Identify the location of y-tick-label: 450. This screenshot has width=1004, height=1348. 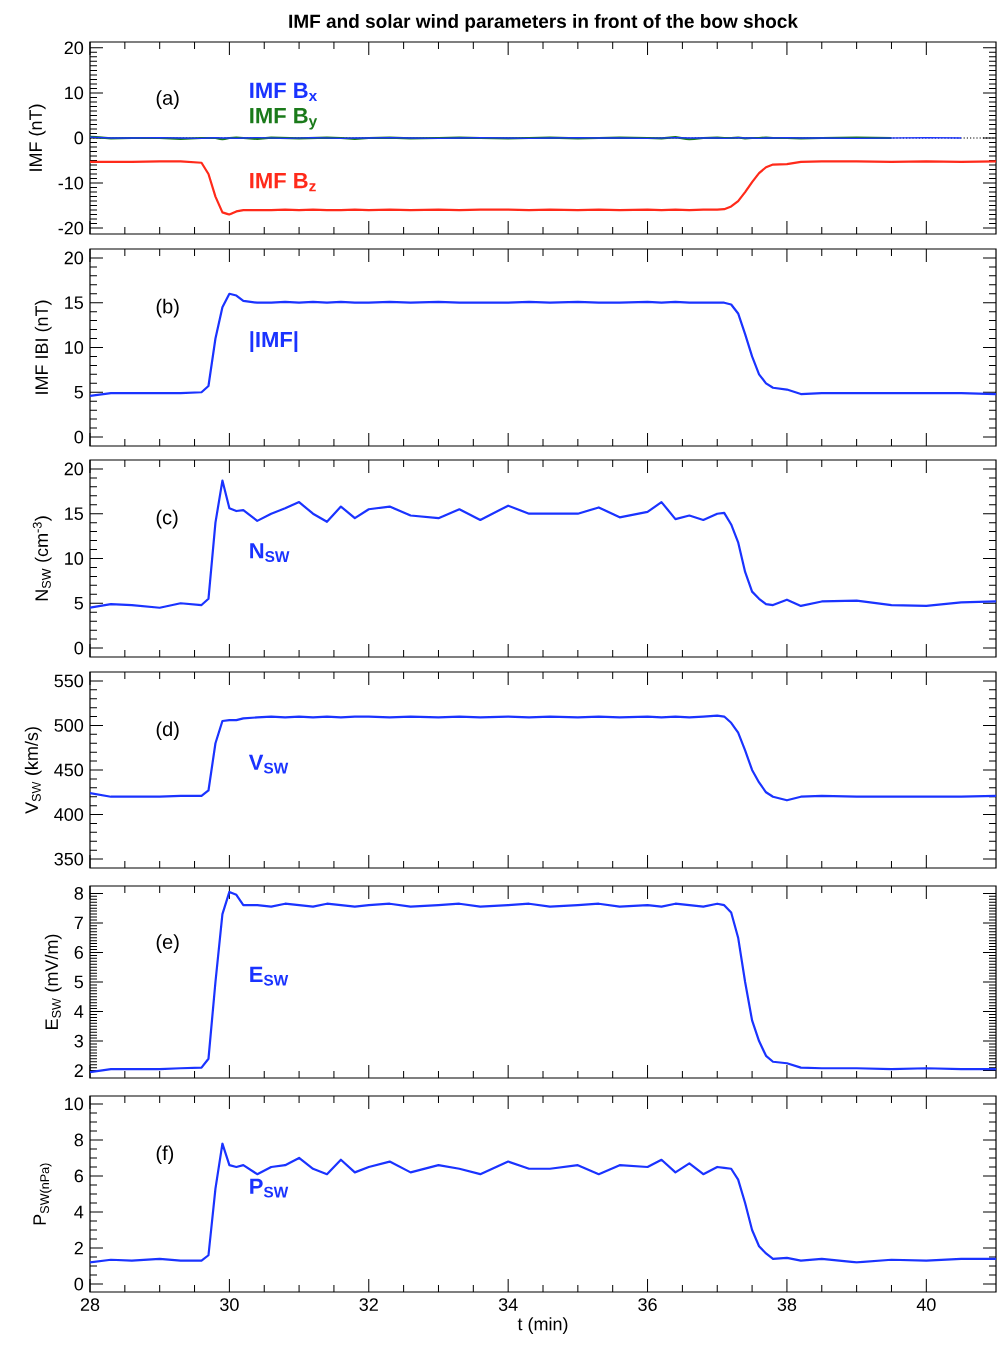
(69, 770).